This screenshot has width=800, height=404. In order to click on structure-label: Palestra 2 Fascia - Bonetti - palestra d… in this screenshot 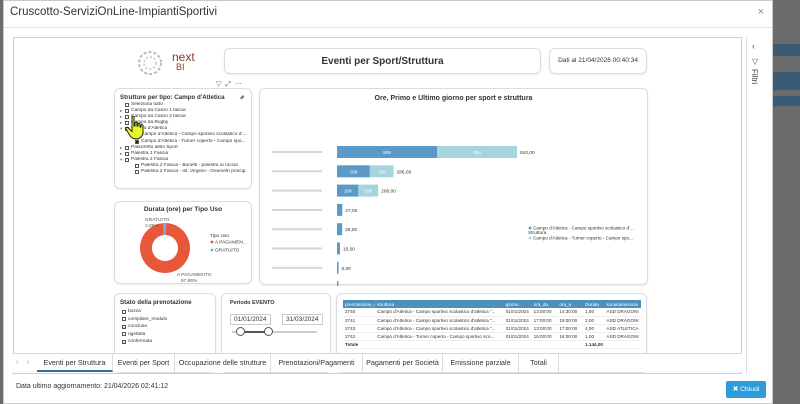, I will do `click(189, 165)`.